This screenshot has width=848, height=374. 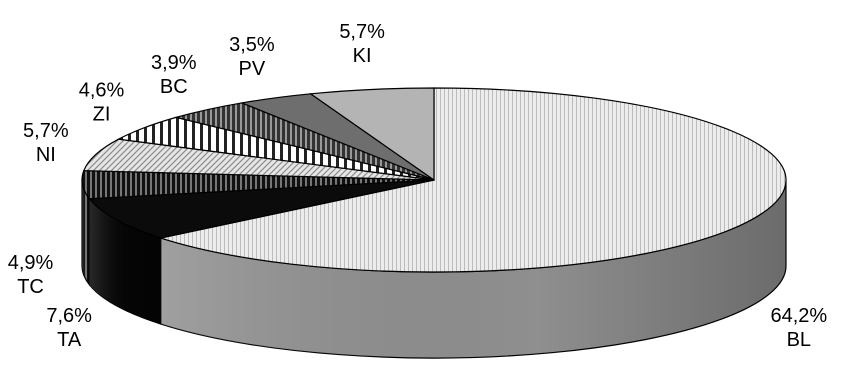 What do you see at coordinates (362, 44) in the screenshot?
I see `slice-label-ki: 5,7%KI` at bounding box center [362, 44].